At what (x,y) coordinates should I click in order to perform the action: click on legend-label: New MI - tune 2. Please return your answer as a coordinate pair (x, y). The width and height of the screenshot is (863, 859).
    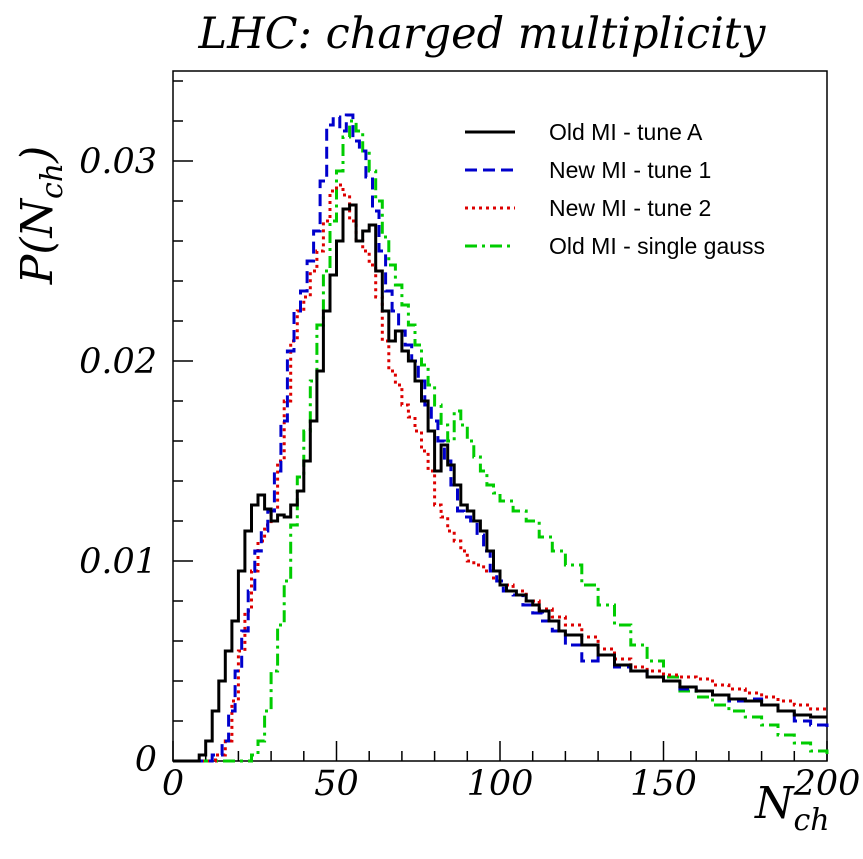
    Looking at the image, I should click on (630, 208).